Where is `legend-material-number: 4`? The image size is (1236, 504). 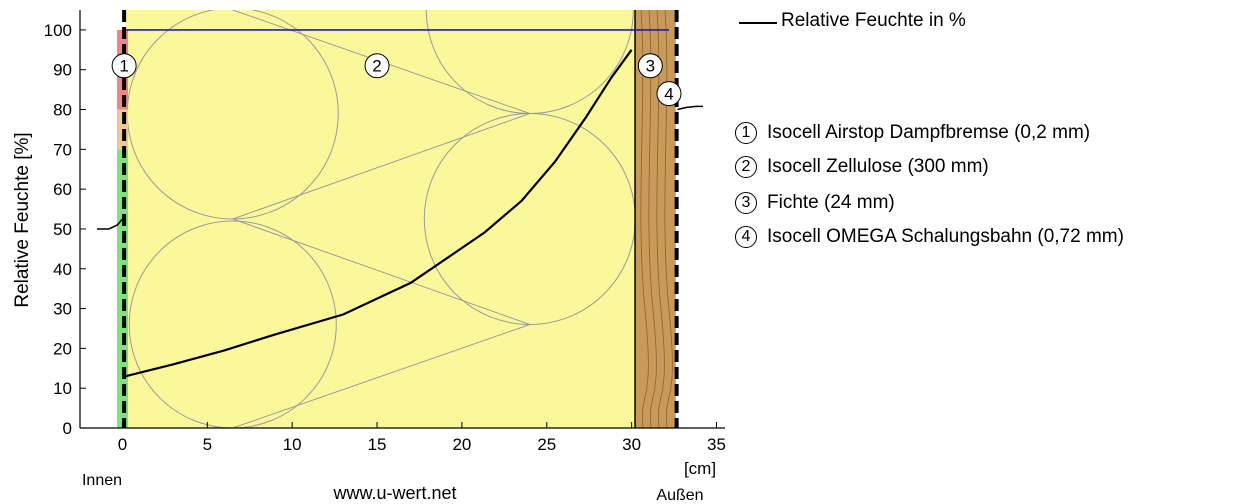 legend-material-number: 4 is located at coordinates (746, 237).